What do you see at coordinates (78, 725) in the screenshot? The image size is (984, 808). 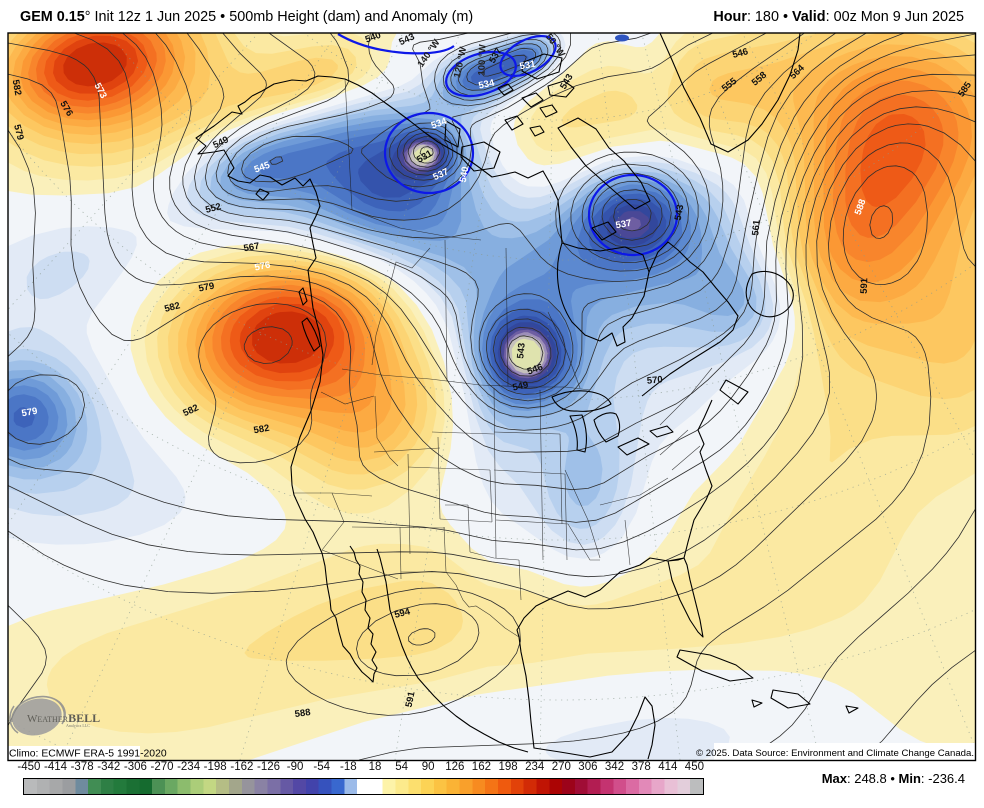 I see `svg-text: Analytics LLC` at bounding box center [78, 725].